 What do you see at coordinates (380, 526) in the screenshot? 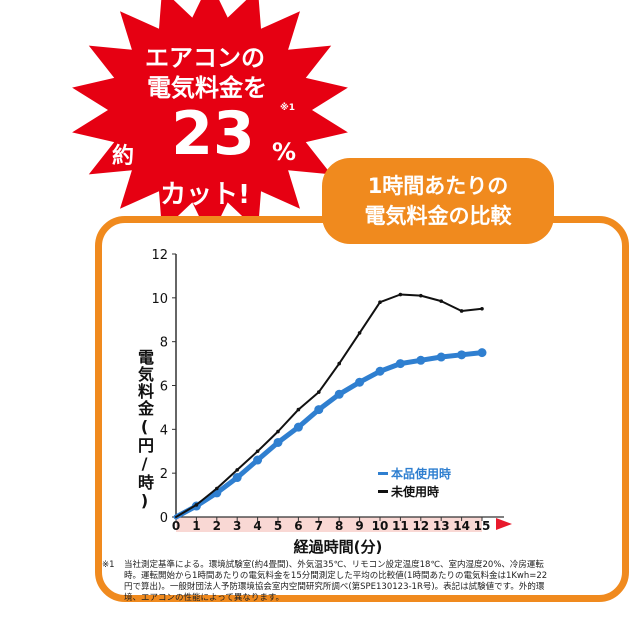
I see `x-tick-label: 10` at bounding box center [380, 526].